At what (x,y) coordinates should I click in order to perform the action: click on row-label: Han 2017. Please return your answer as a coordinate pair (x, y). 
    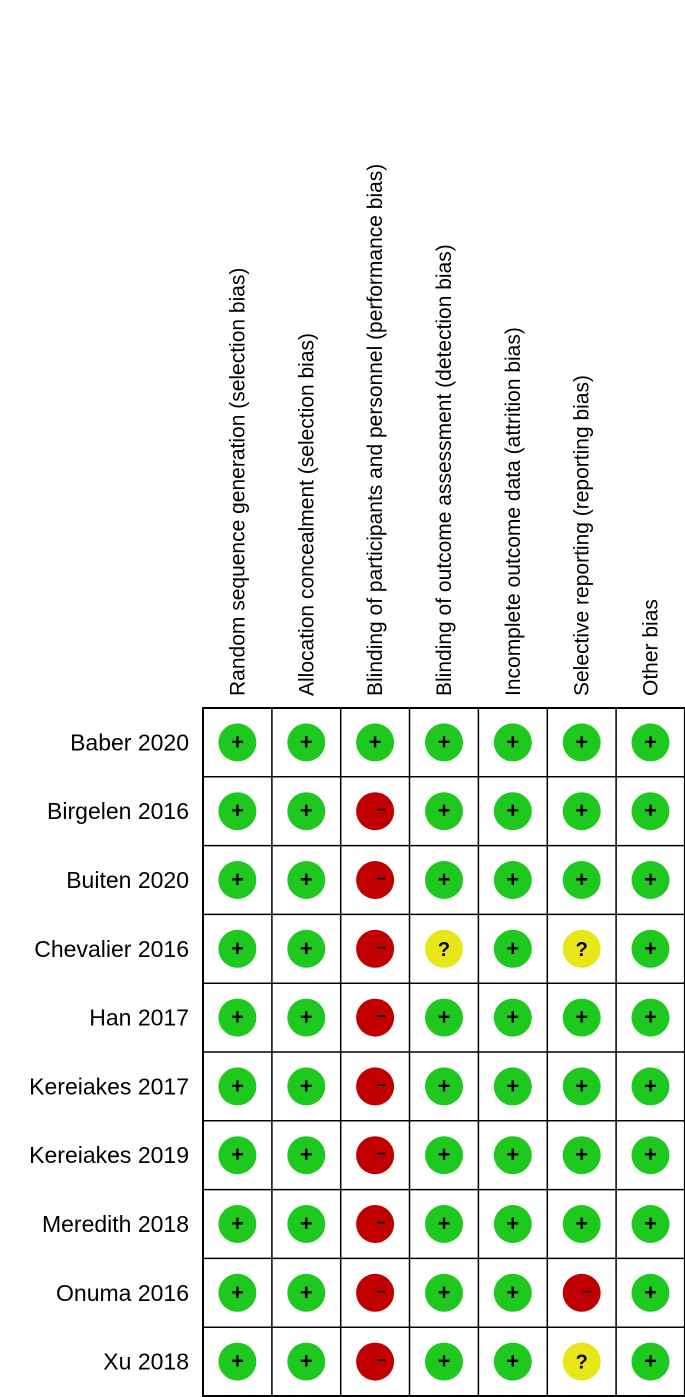
    Looking at the image, I should click on (139, 1018).